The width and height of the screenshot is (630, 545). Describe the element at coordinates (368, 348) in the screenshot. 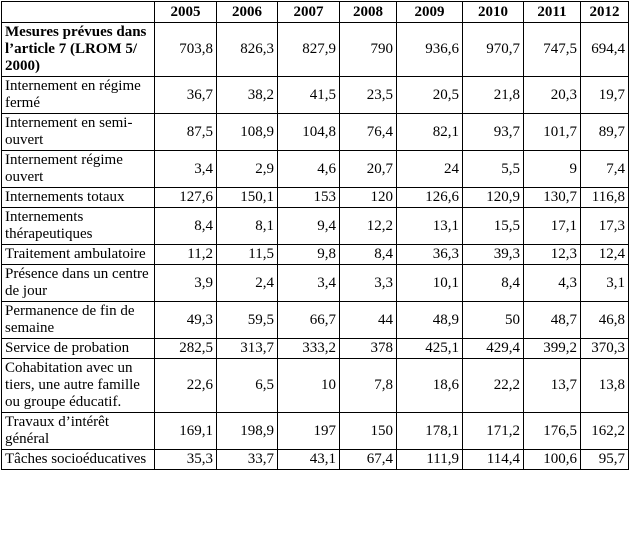

I see `cell-value: 378` at that location.